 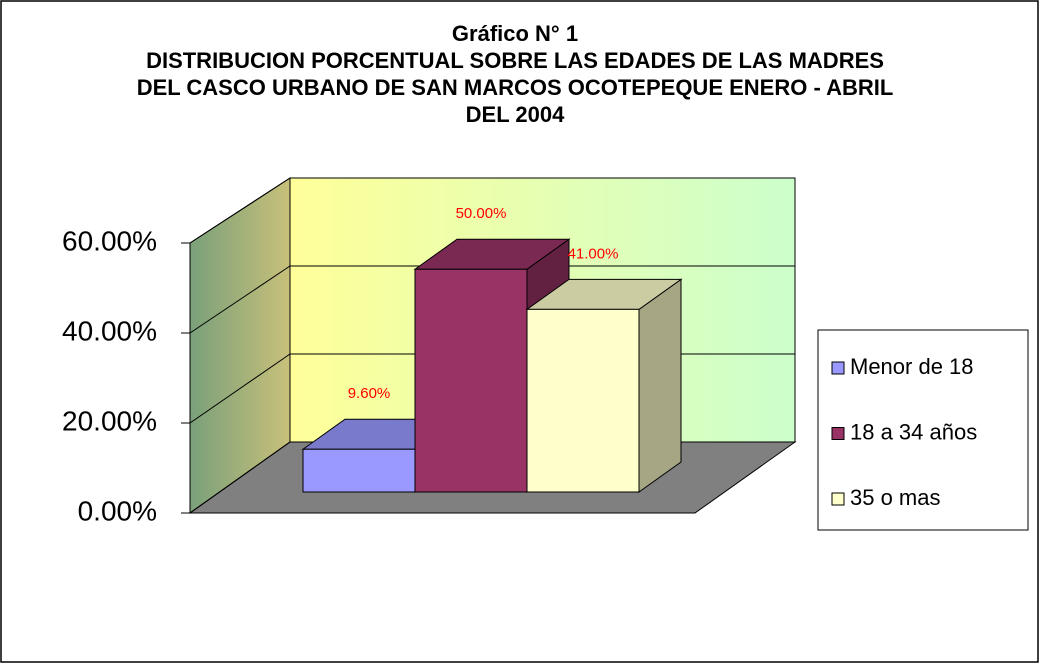 I want to click on legend, so click(x=923, y=430).